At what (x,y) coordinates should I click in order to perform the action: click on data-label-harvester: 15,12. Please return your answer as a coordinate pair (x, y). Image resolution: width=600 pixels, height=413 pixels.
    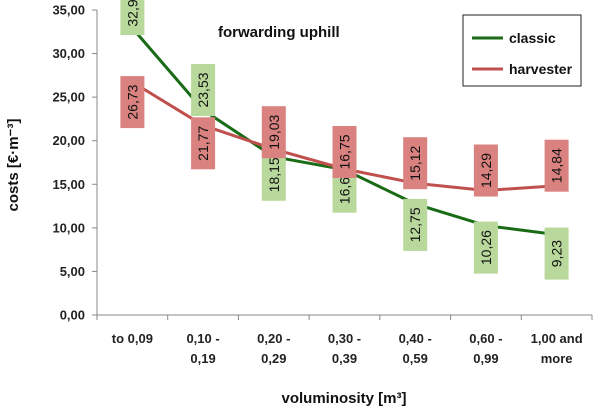
    Looking at the image, I should click on (415, 163).